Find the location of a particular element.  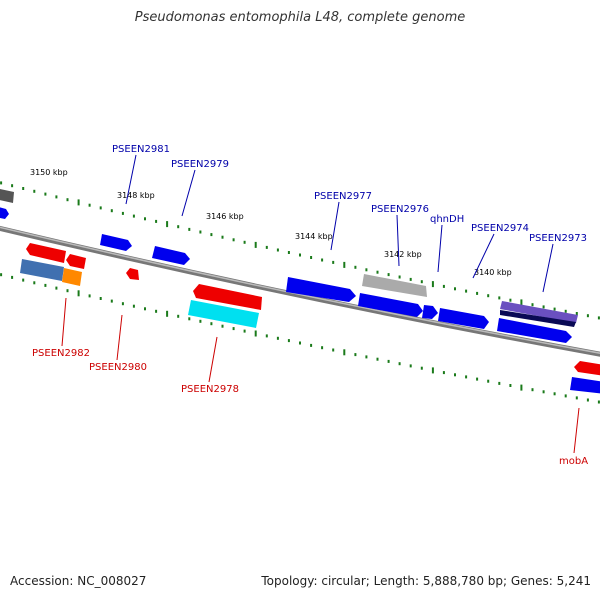

gene-label-pseen2973: PSEEN2973 is located at coordinates (558, 238).